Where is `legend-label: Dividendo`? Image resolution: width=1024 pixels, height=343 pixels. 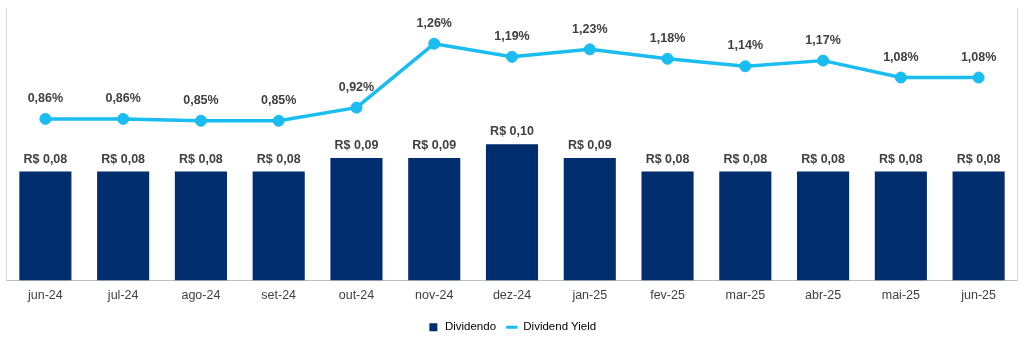 legend-label: Dividendo is located at coordinates (470, 326).